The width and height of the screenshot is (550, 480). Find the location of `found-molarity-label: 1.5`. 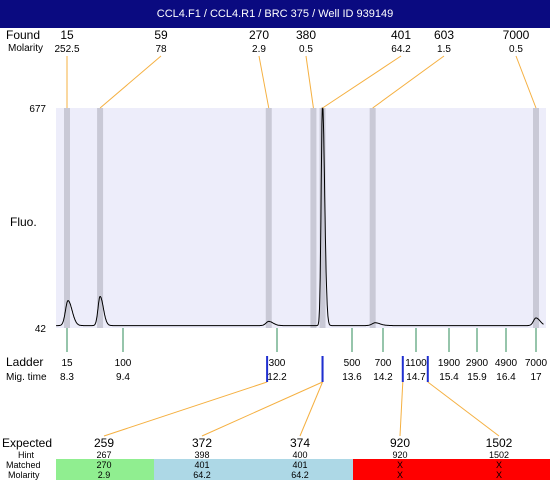

found-molarity-label: 1.5 is located at coordinates (444, 49).